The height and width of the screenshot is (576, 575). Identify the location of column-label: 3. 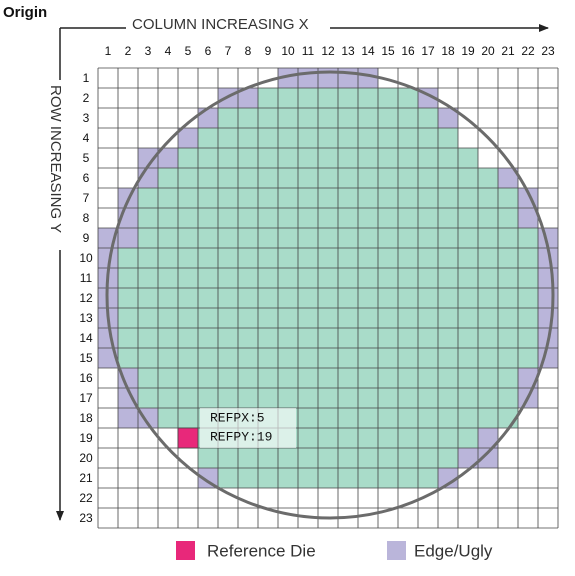
(148, 51).